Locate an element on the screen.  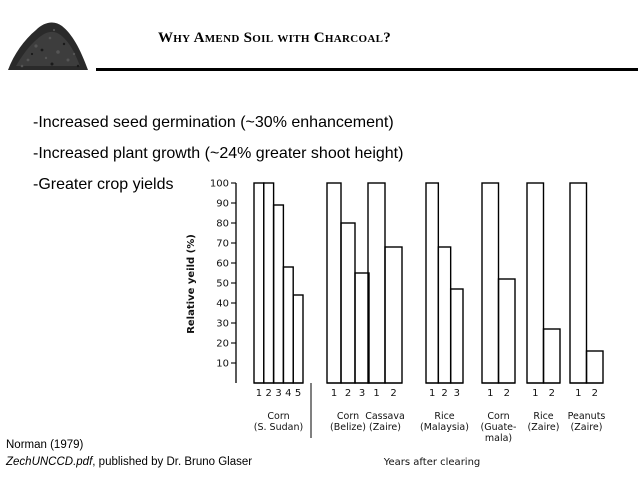
y-tick-label: 30 is located at coordinates (222, 324).